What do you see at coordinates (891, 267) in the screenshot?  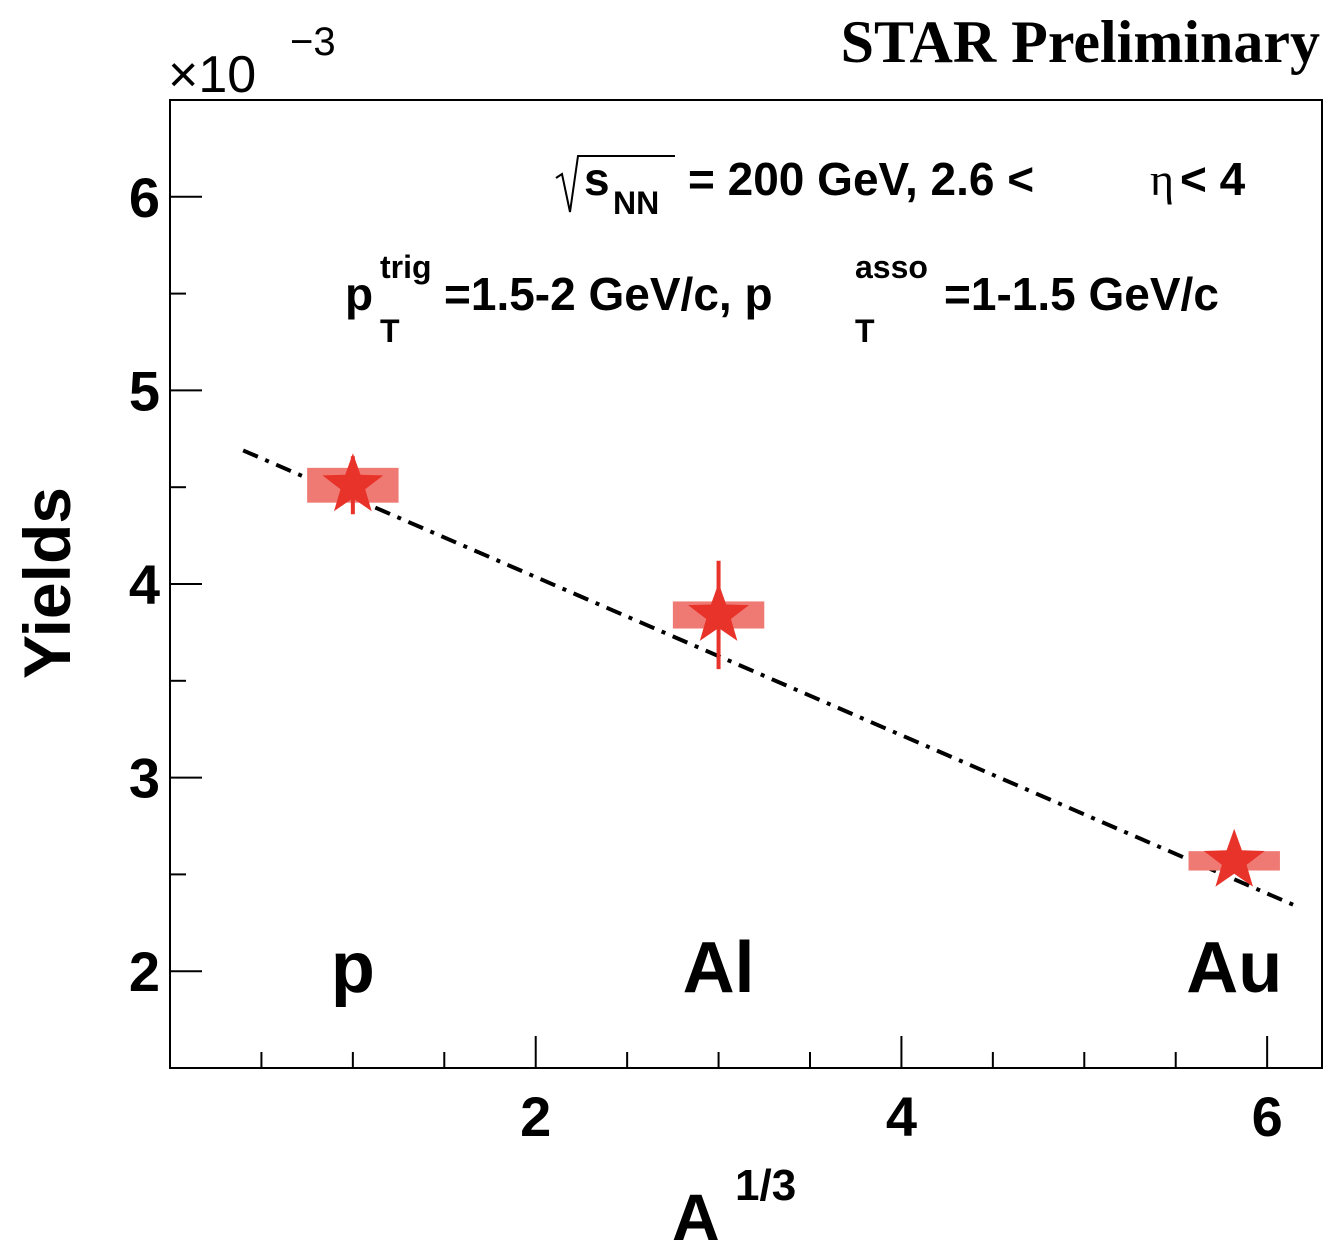 I see `passo-superscript: asso` at bounding box center [891, 267].